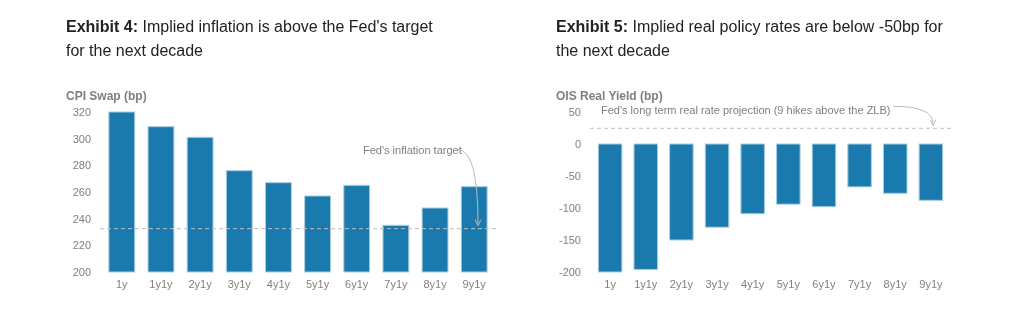 The height and width of the screenshot is (329, 1028). What do you see at coordinates (573, 175) in the screenshot?
I see `y-tick-label: -50` at bounding box center [573, 175].